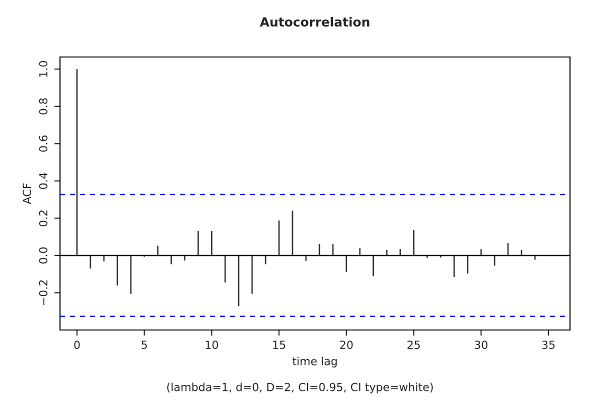  Describe the element at coordinates (77, 345) in the screenshot. I see `x-tick-label: 0` at that location.